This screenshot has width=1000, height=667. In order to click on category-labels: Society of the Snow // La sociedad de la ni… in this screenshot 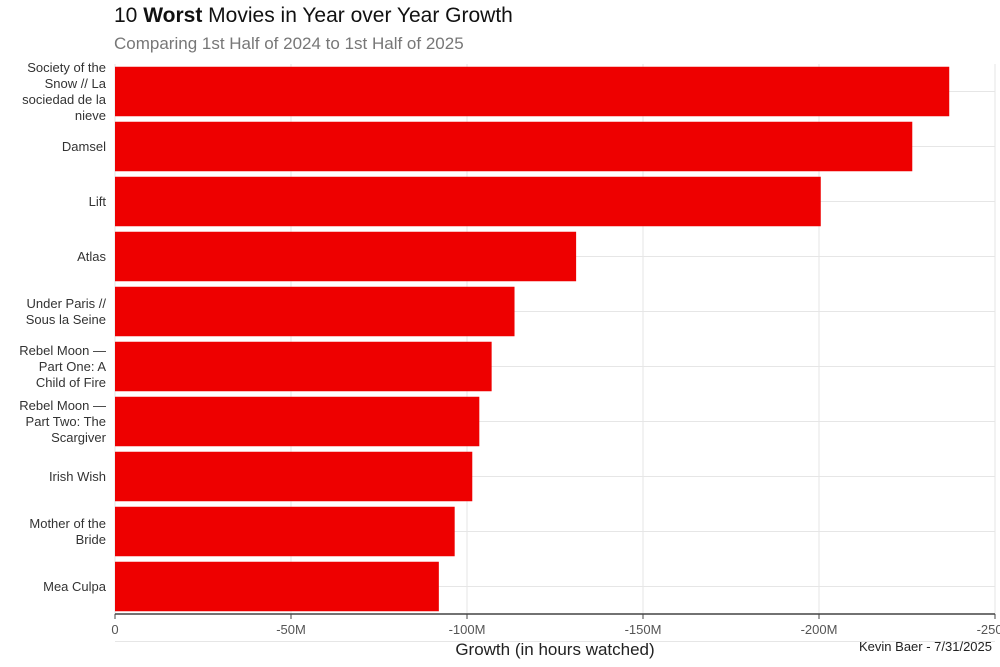, I will do `click(62, 327)`.